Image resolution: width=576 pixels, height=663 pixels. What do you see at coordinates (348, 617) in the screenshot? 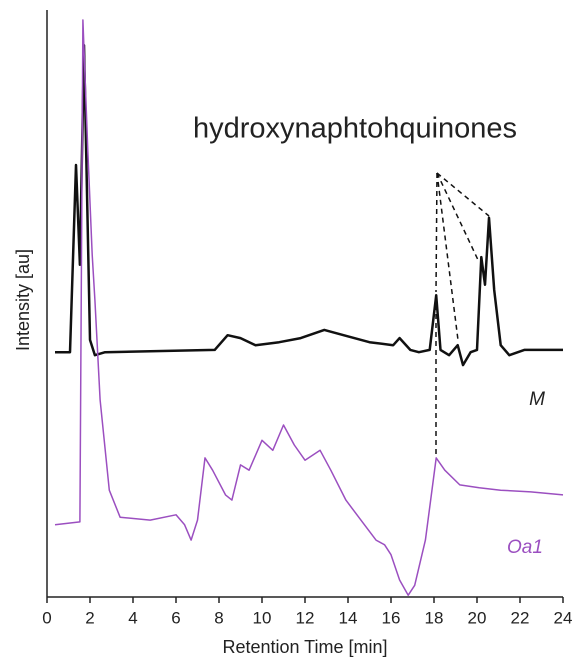
I see `x-tick-label: 14` at bounding box center [348, 617].